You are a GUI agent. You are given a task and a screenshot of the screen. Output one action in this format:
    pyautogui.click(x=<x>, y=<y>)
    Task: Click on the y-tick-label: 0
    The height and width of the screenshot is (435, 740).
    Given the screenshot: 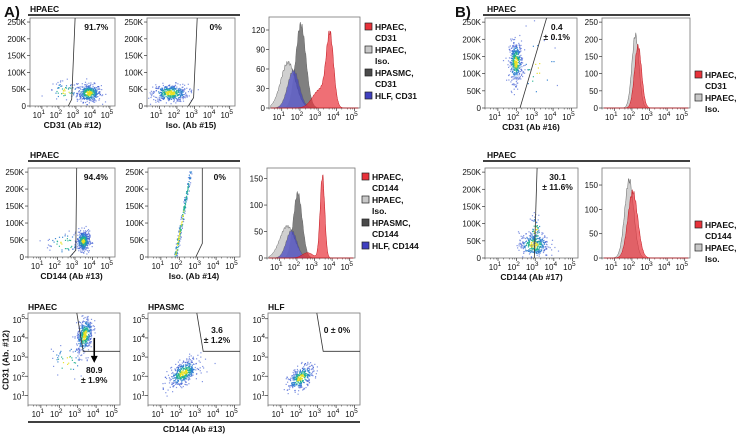 What is the action you would take?
    pyautogui.click(x=261, y=258)
    